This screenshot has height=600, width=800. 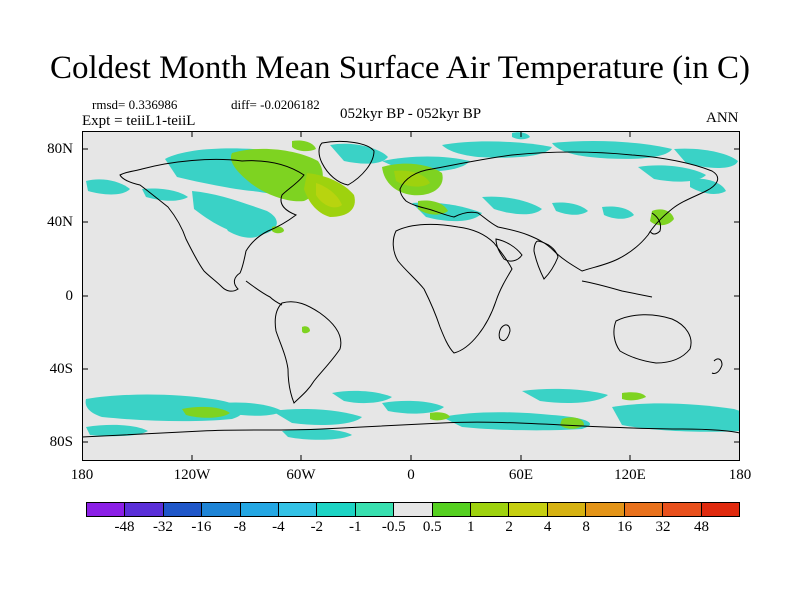 What do you see at coordinates (452, 288) in the screenshot?
I see `africa-outline` at bounding box center [452, 288].